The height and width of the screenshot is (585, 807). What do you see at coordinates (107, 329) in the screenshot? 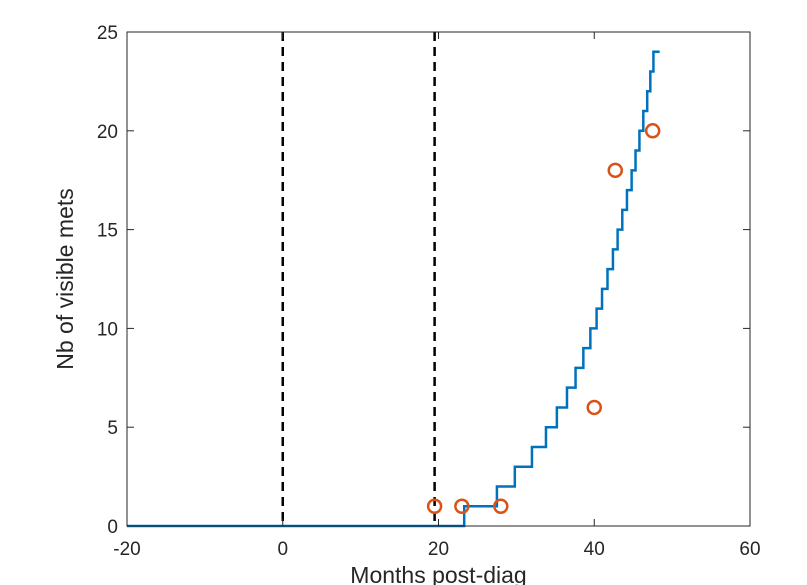
I see `y-tick-label-2: 10` at bounding box center [107, 329].